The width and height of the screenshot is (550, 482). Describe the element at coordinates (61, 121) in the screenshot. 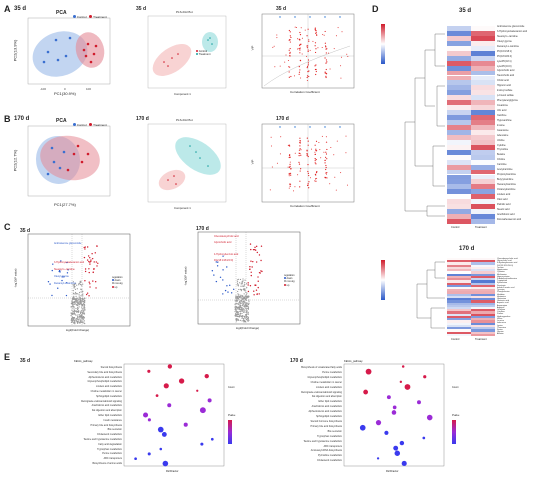

I see `pca-b-title: PCA` at that location.